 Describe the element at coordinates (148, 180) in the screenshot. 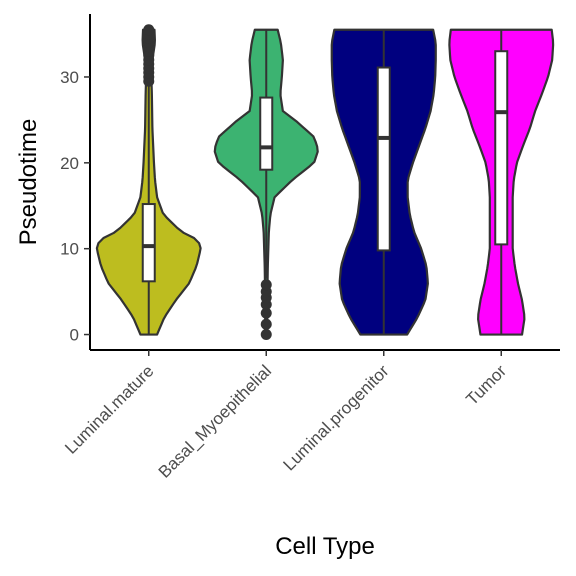

I see `violin-group-Luminal.mature` at that location.